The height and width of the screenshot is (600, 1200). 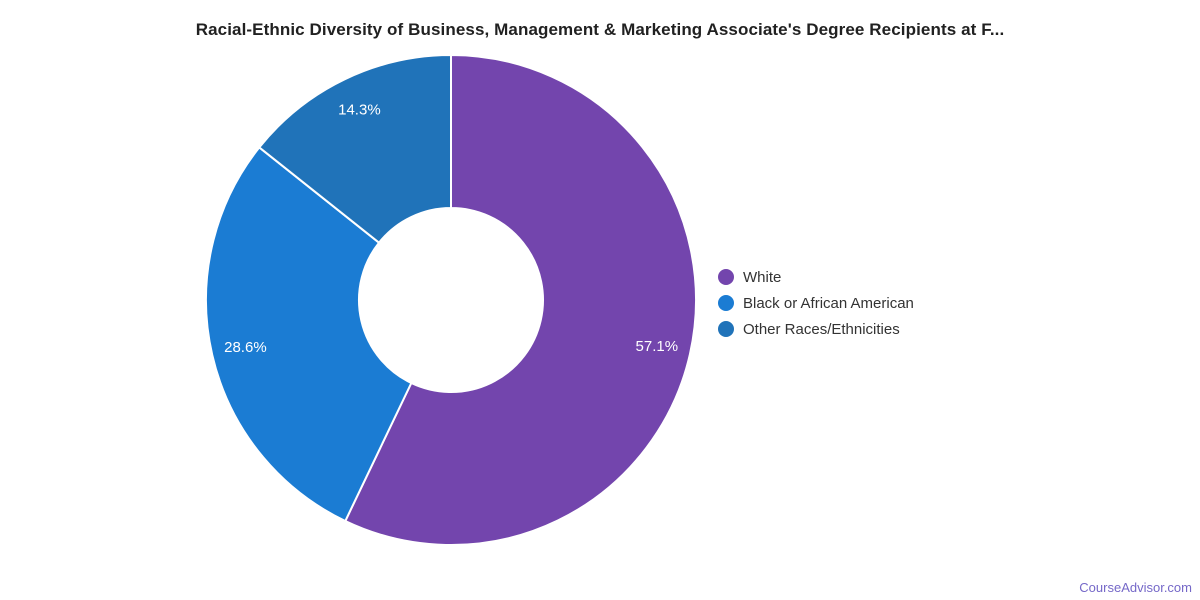 What do you see at coordinates (657, 346) in the screenshot?
I see `slice-percage-label: 57.1%` at bounding box center [657, 346].